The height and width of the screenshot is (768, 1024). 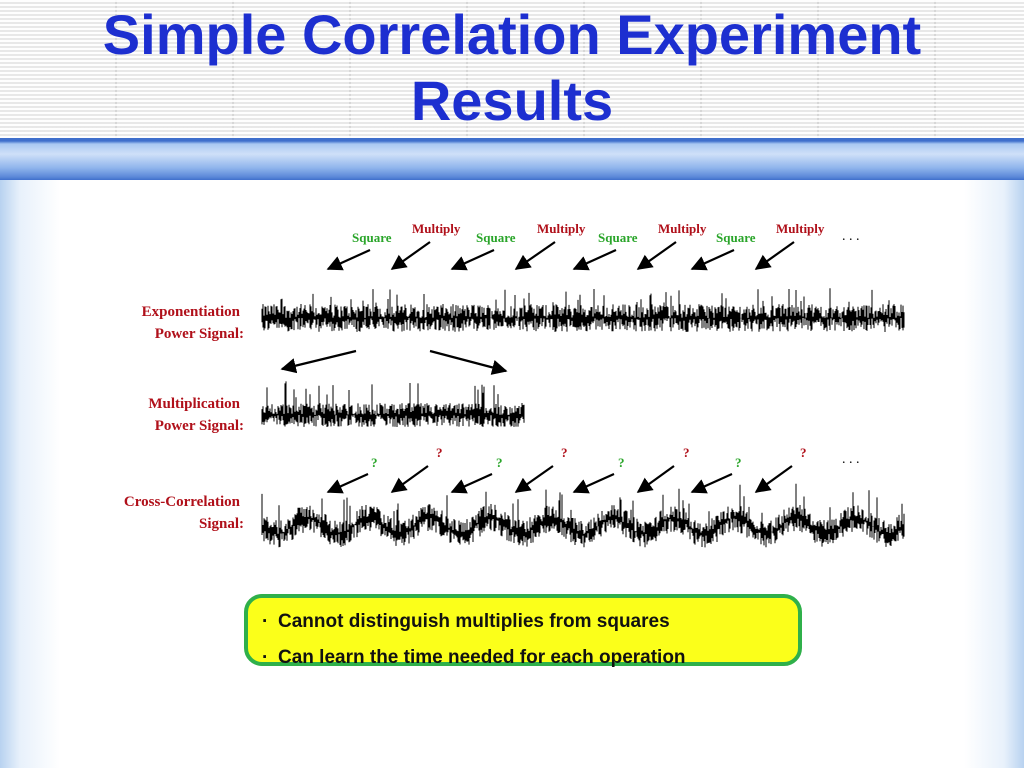 I want to click on q-label-3: ?, so click(x=499, y=462).